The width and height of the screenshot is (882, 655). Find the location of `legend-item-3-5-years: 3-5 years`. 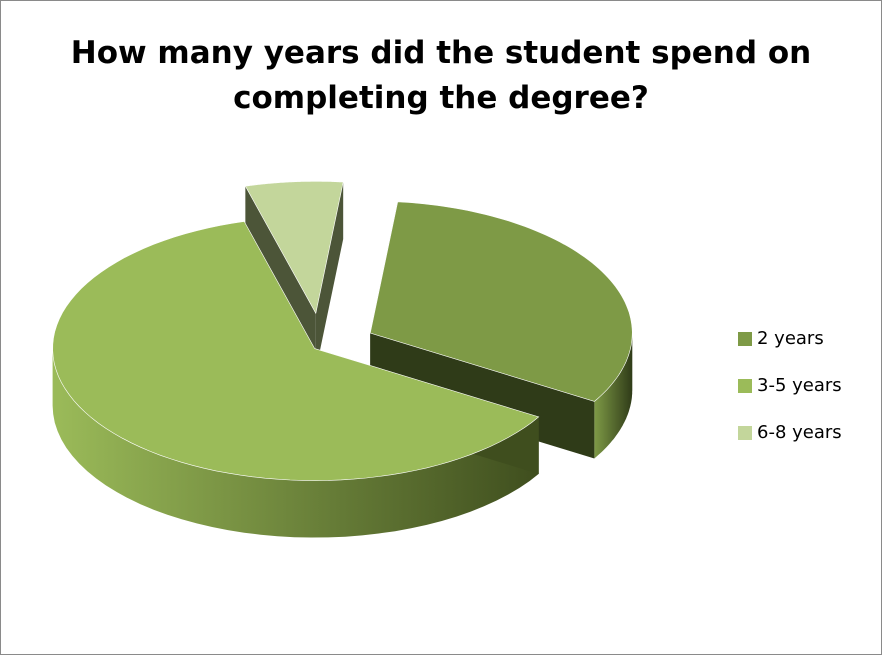

legend-item-3-5-years: 3-5 years is located at coordinates (790, 385).